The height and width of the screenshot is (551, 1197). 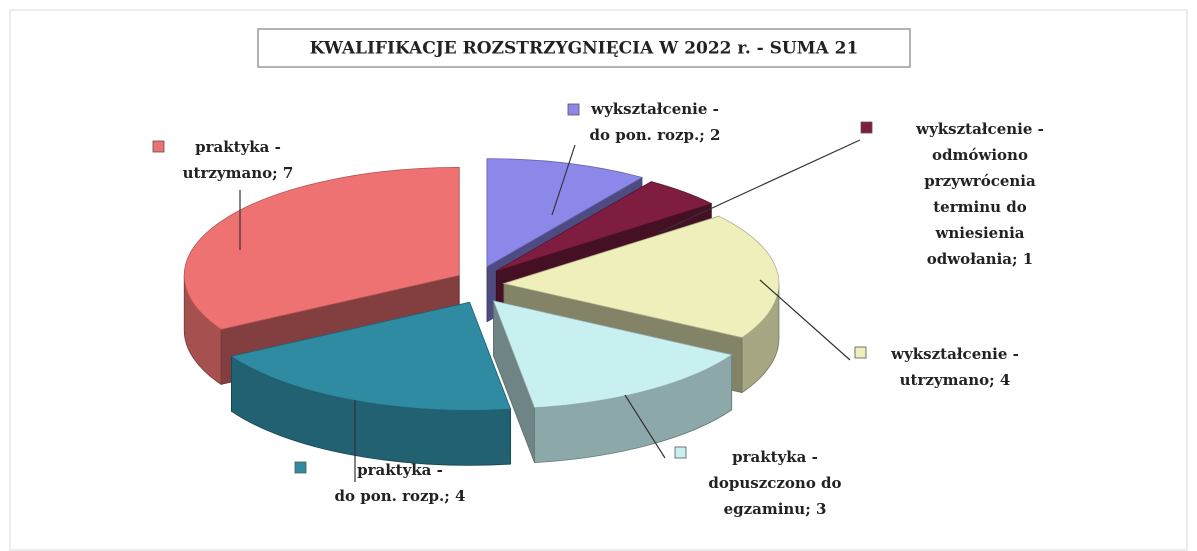 I want to click on data-label: utrzymano; 7, so click(x=238, y=173).